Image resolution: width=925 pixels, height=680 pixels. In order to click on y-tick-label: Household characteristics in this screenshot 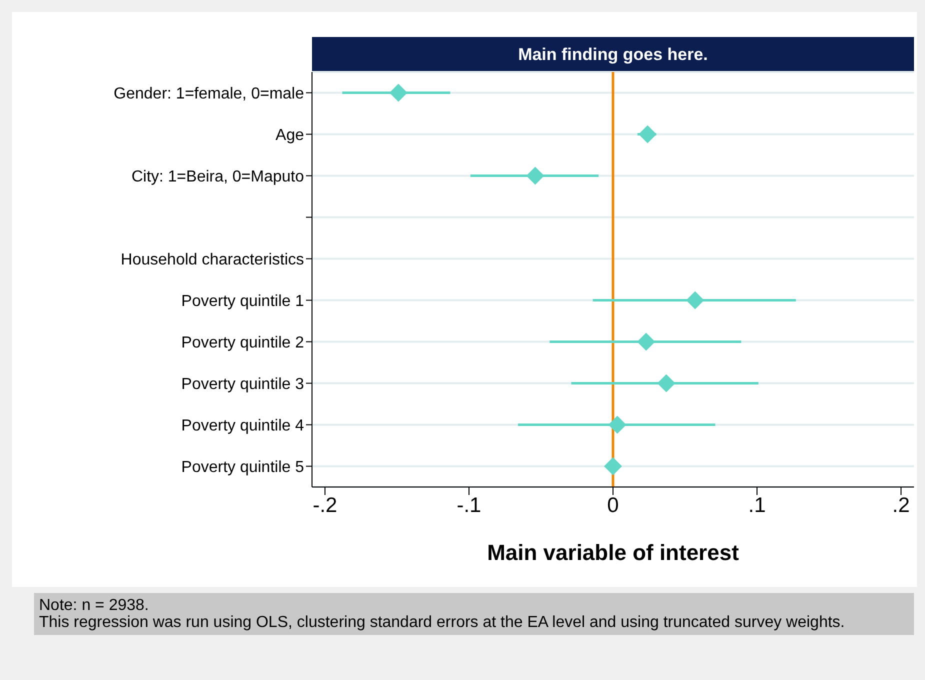, I will do `click(212, 259)`.